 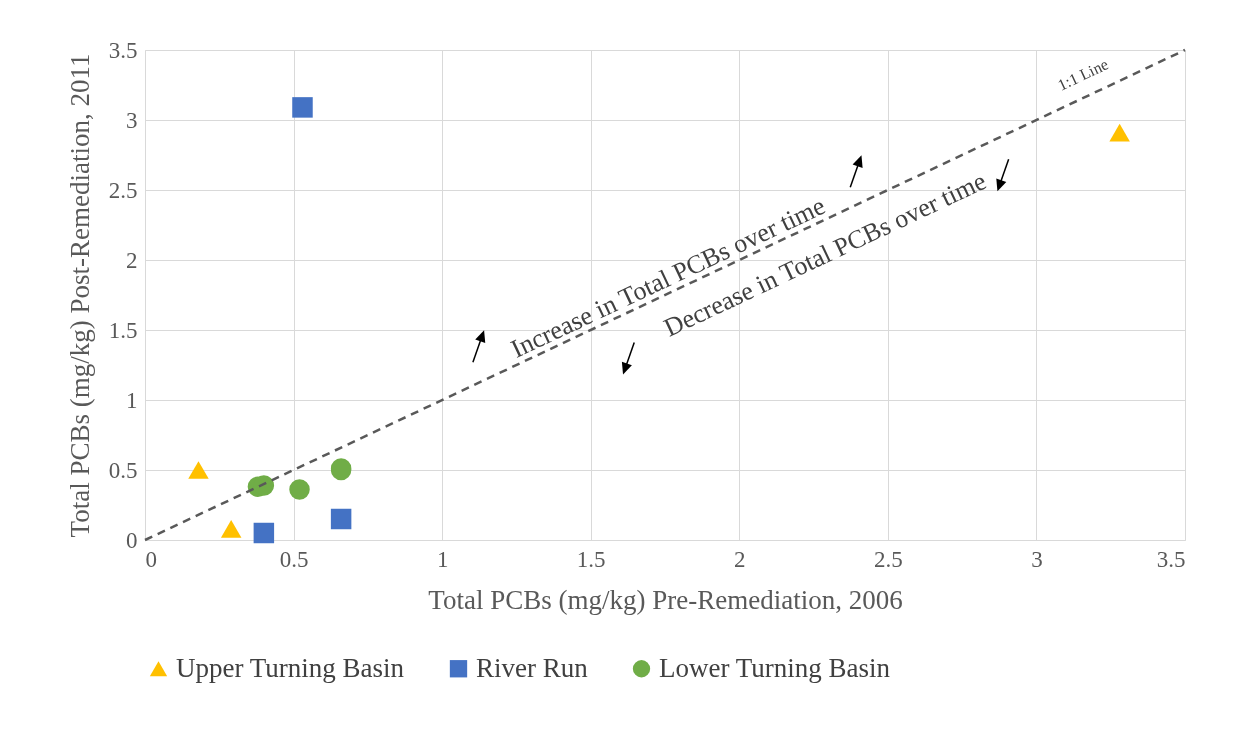 I want to click on x-tick-label: 1.5, so click(x=591, y=559).